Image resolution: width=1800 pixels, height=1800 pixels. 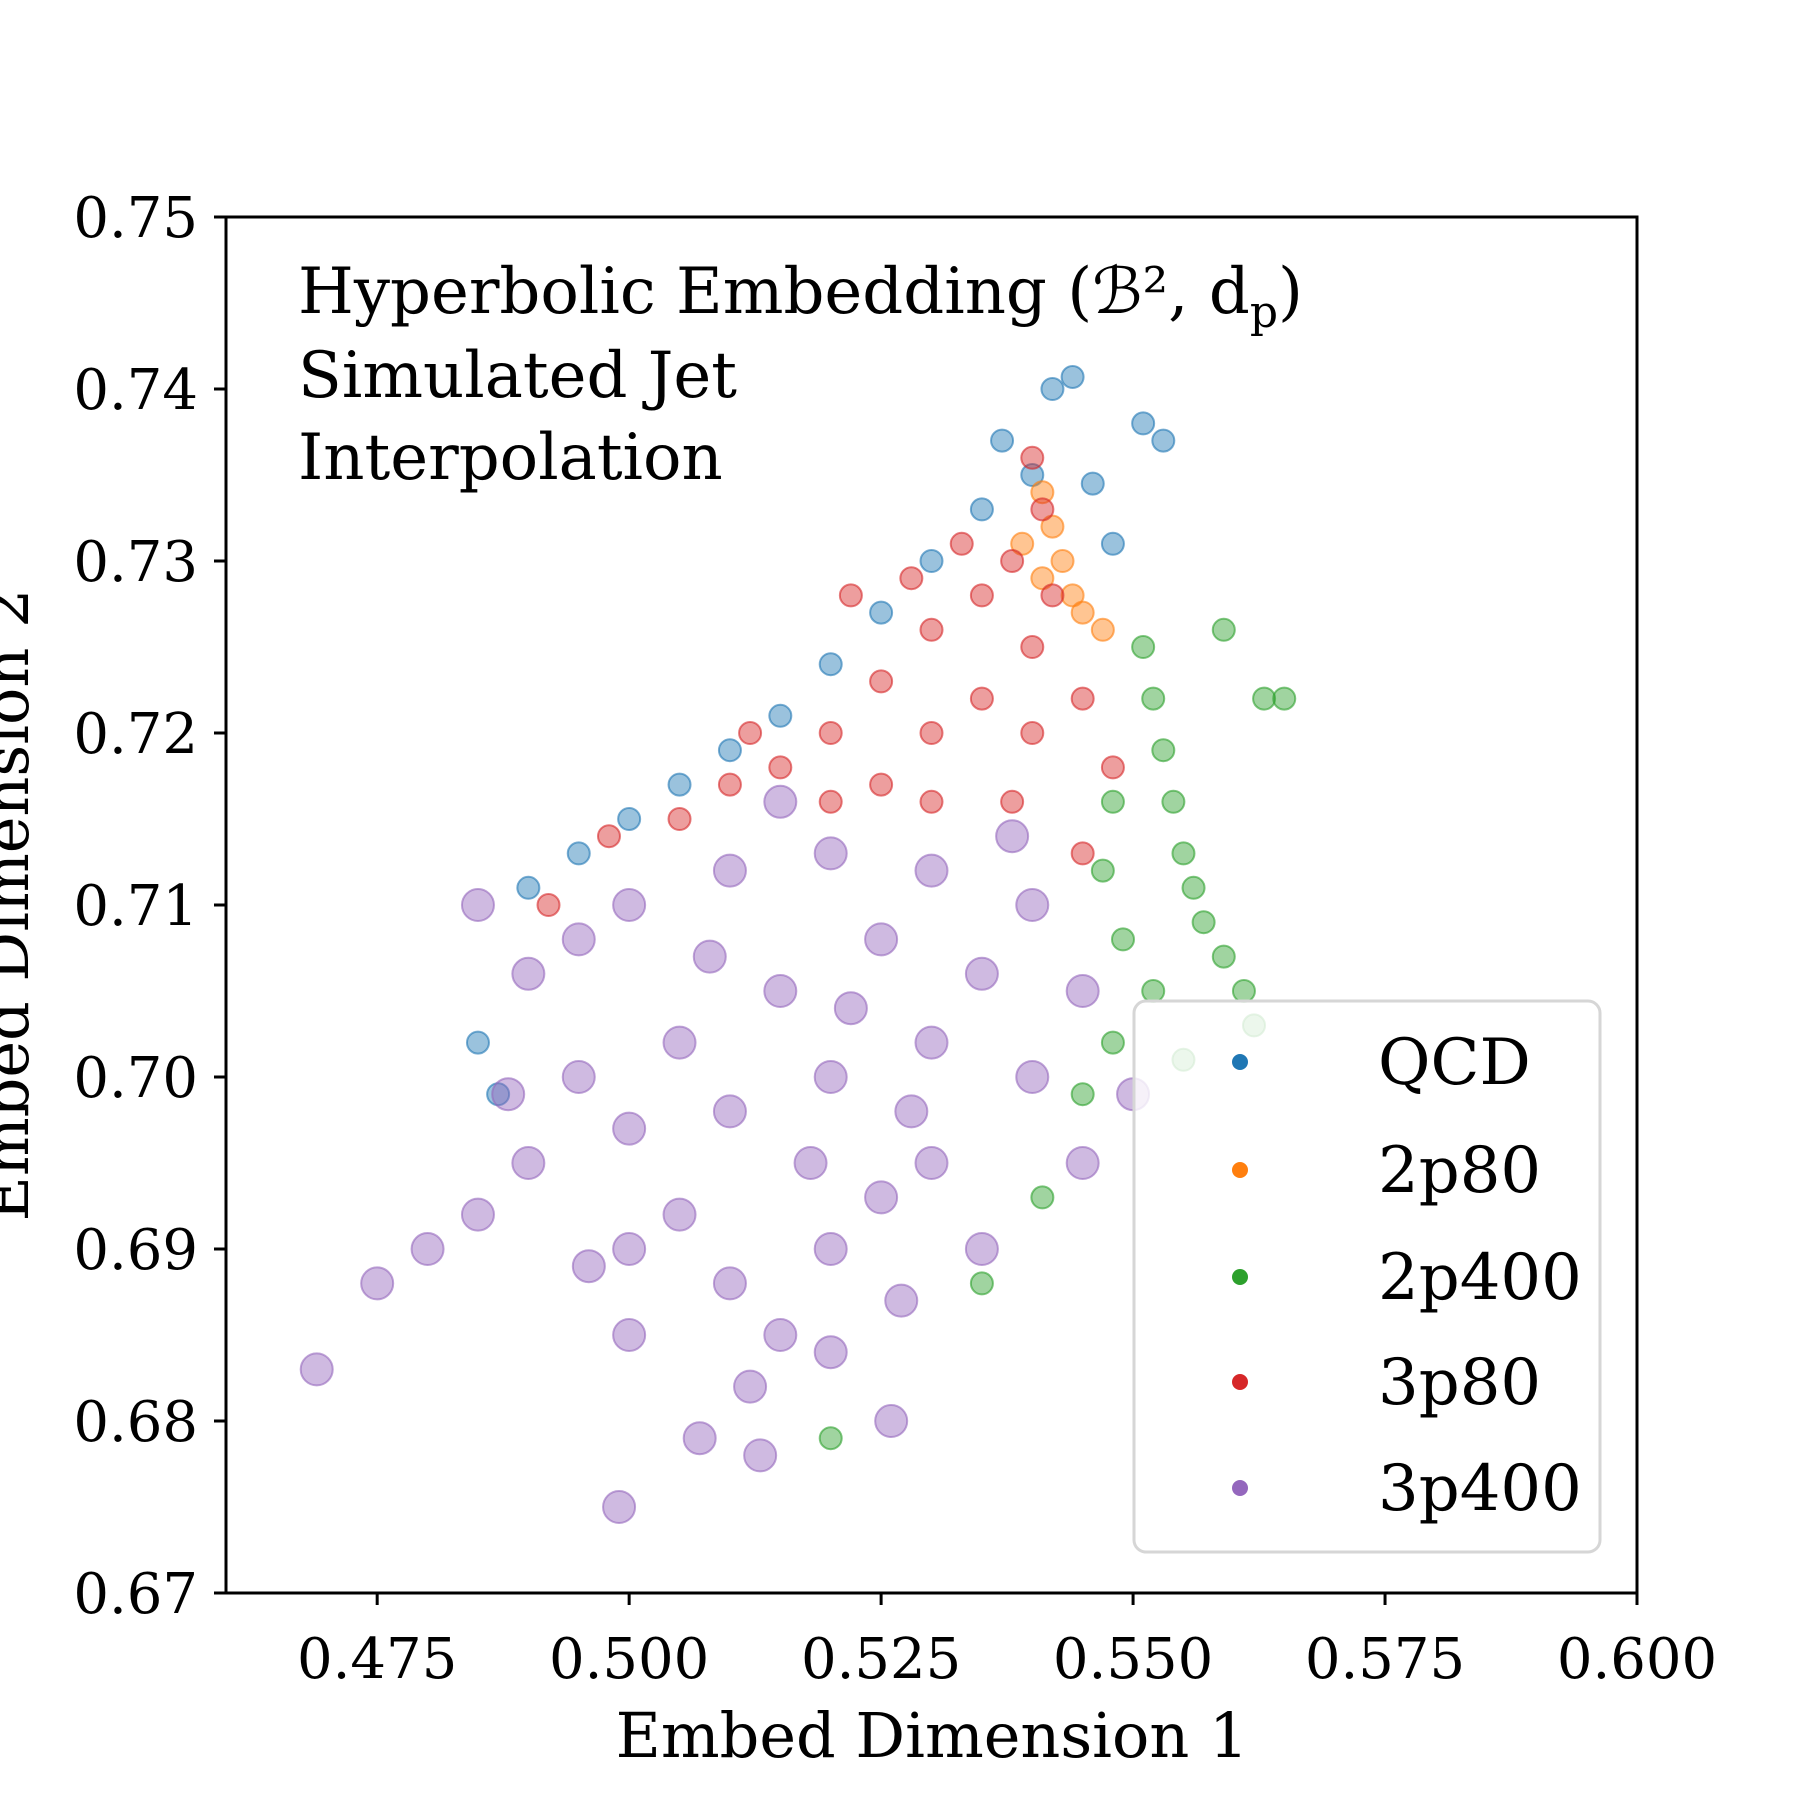 I want to click on legend-item-2p400: 2p400, so click(x=1407, y=1278).